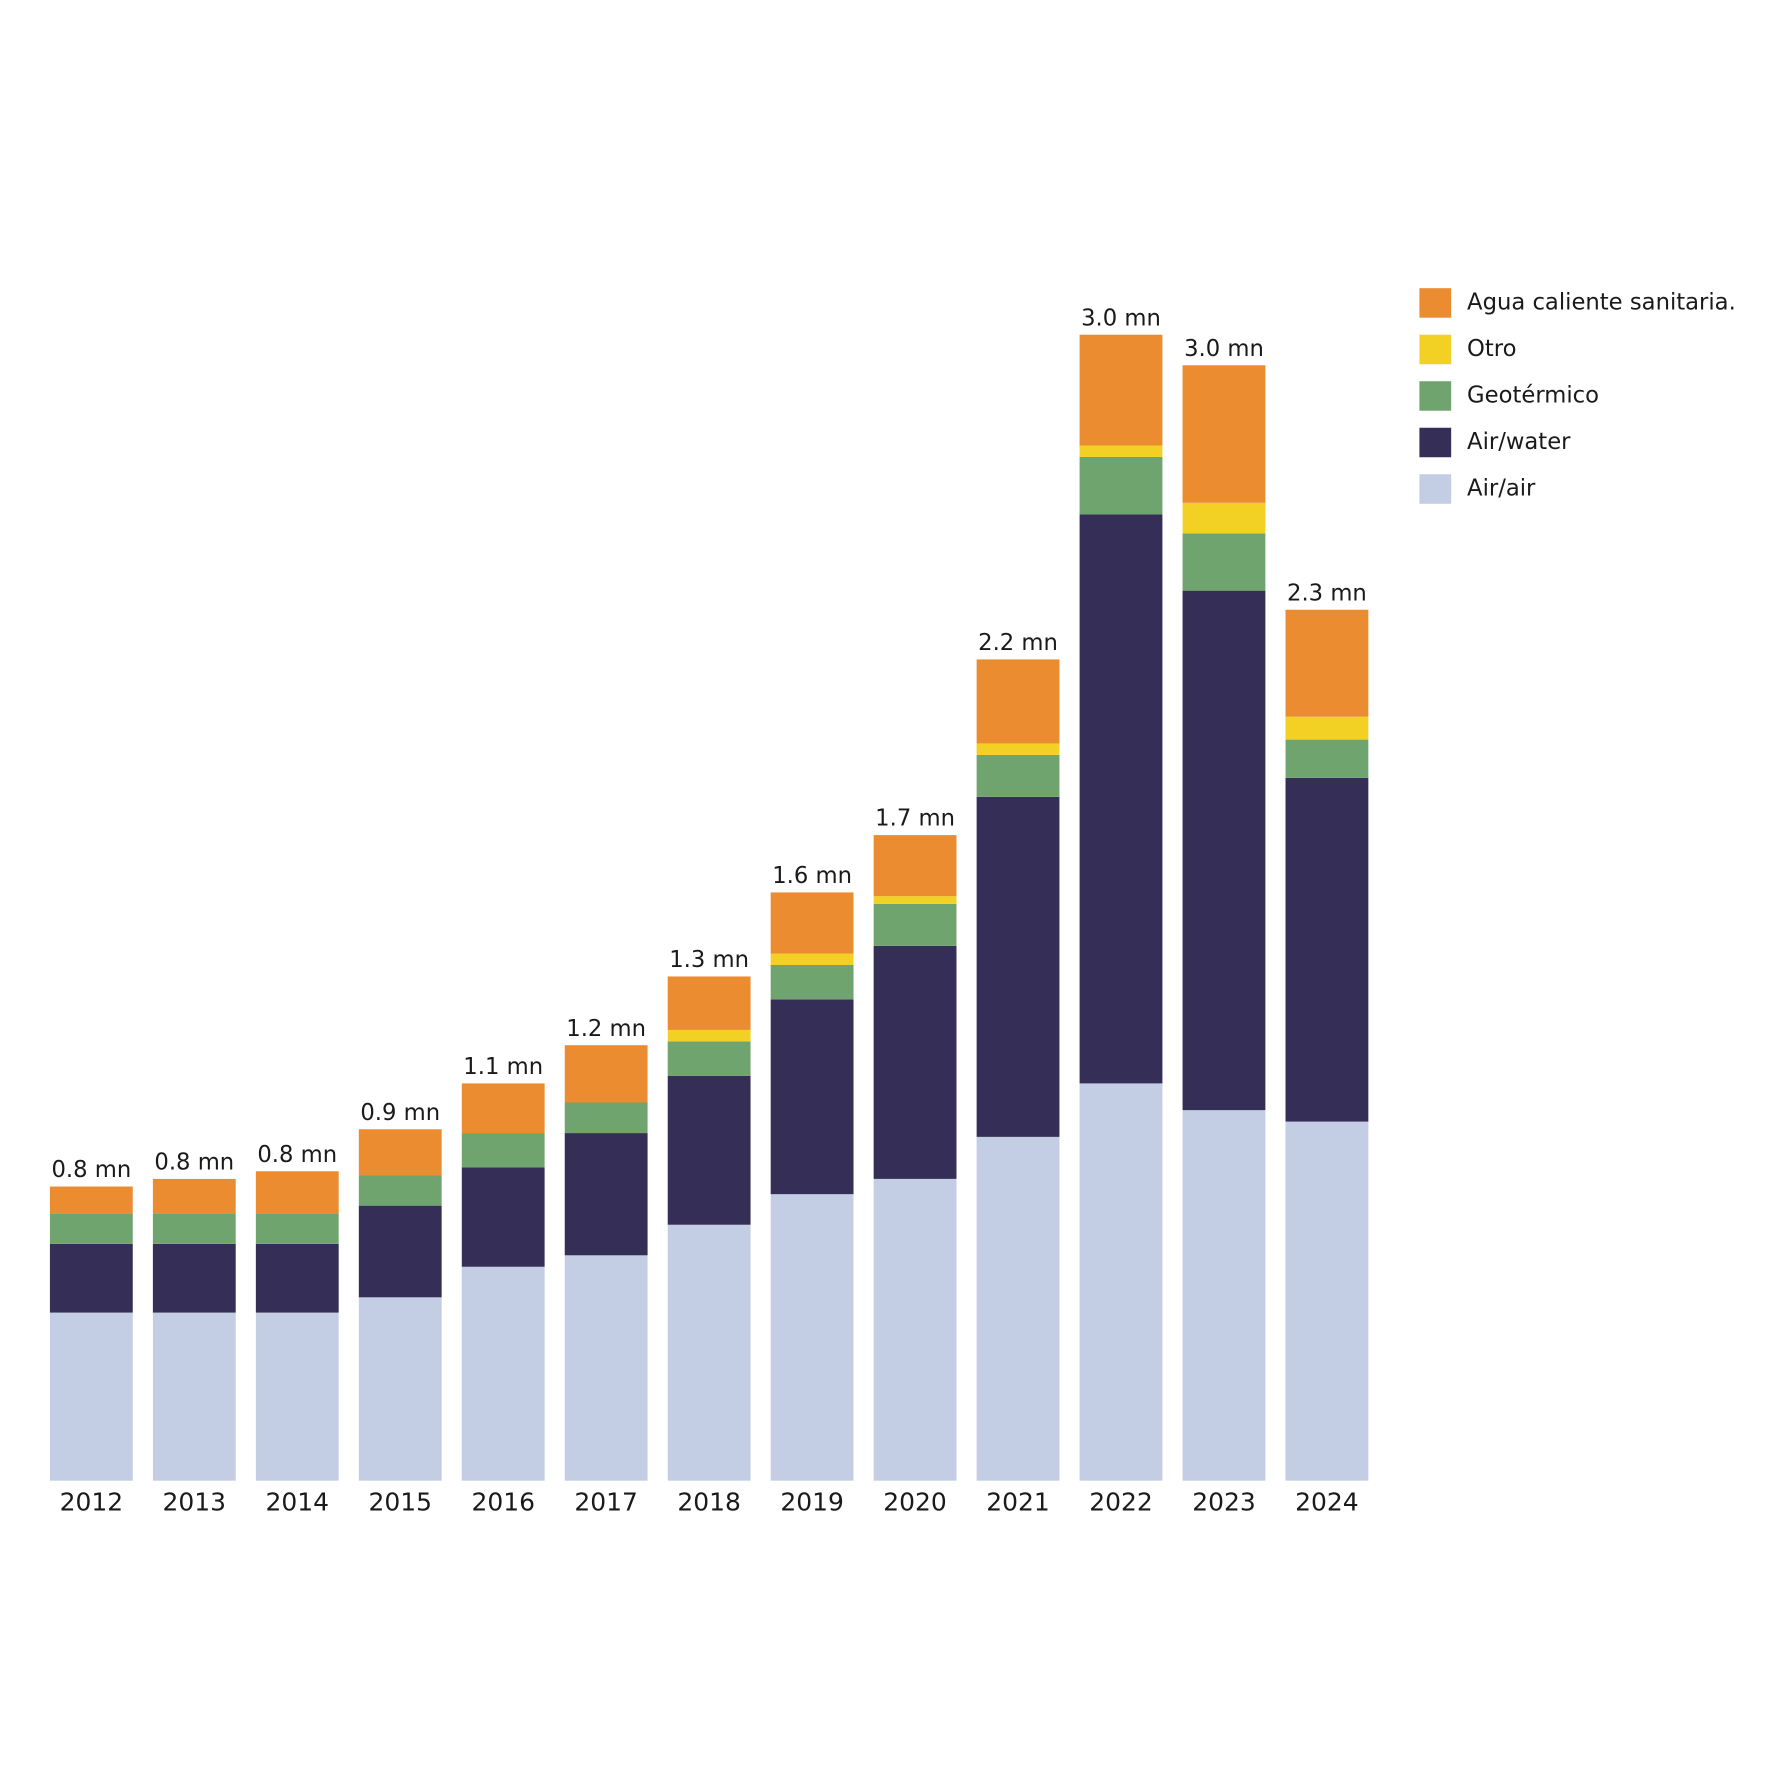 This screenshot has height=1770, width=1770. What do you see at coordinates (1018, 643) in the screenshot?
I see `total-label: 2.2 mn` at bounding box center [1018, 643].